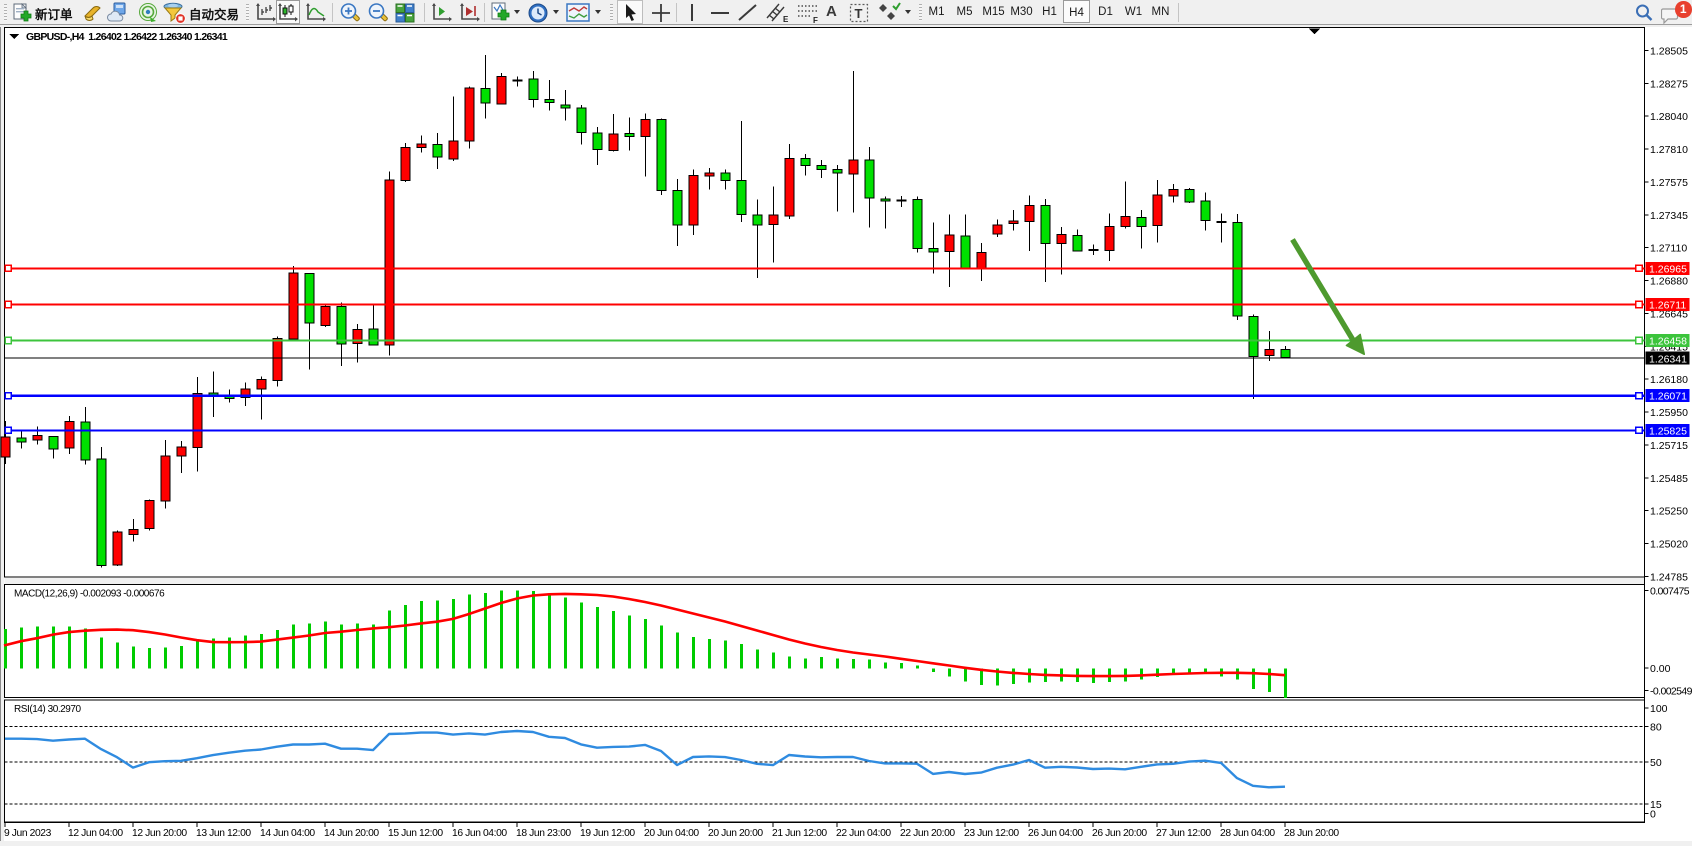 The height and width of the screenshot is (846, 1692). I want to click on svg-text: 15 Jun 12:00, so click(415, 833).